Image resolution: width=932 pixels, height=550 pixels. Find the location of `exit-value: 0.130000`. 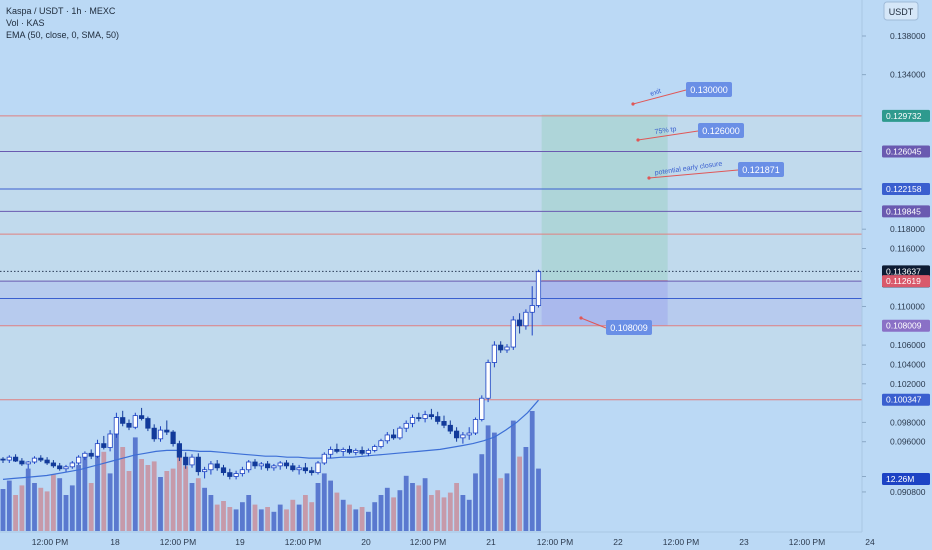

exit-value: 0.130000 is located at coordinates (709, 90).